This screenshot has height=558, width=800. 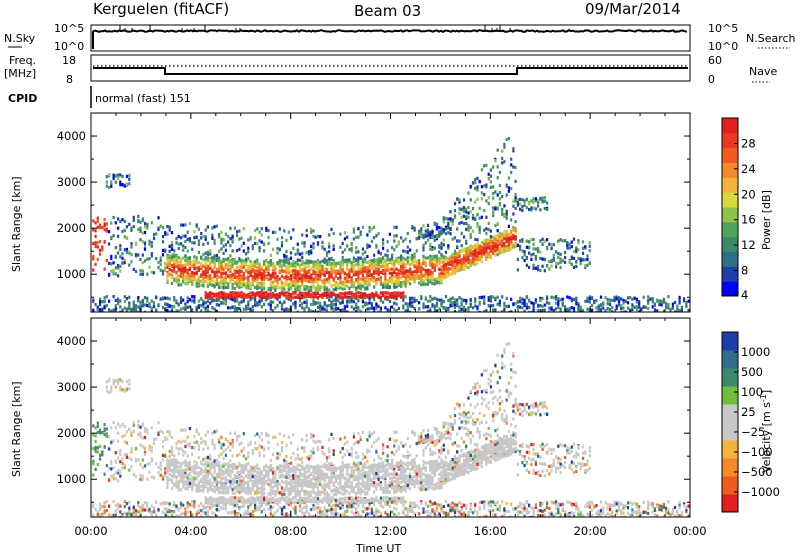 What do you see at coordinates (22, 60) in the screenshot?
I see `freq-label: Freq.` at bounding box center [22, 60].